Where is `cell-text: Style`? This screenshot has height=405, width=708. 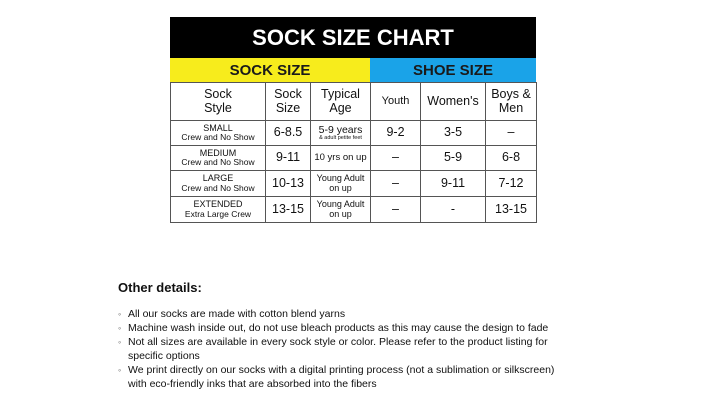
cell-text: Style is located at coordinates (218, 107).